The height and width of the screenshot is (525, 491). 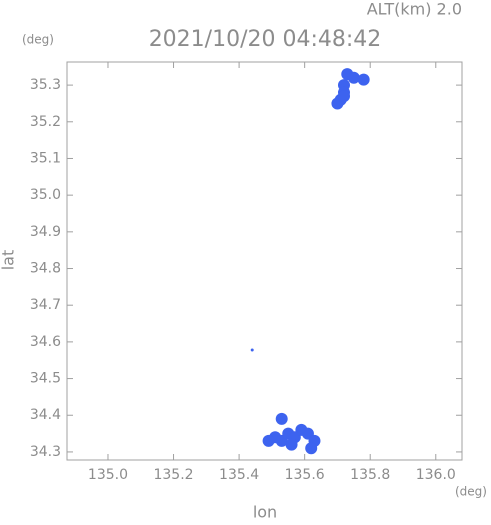 I want to click on y-axis-label: lat, so click(x=9, y=260).